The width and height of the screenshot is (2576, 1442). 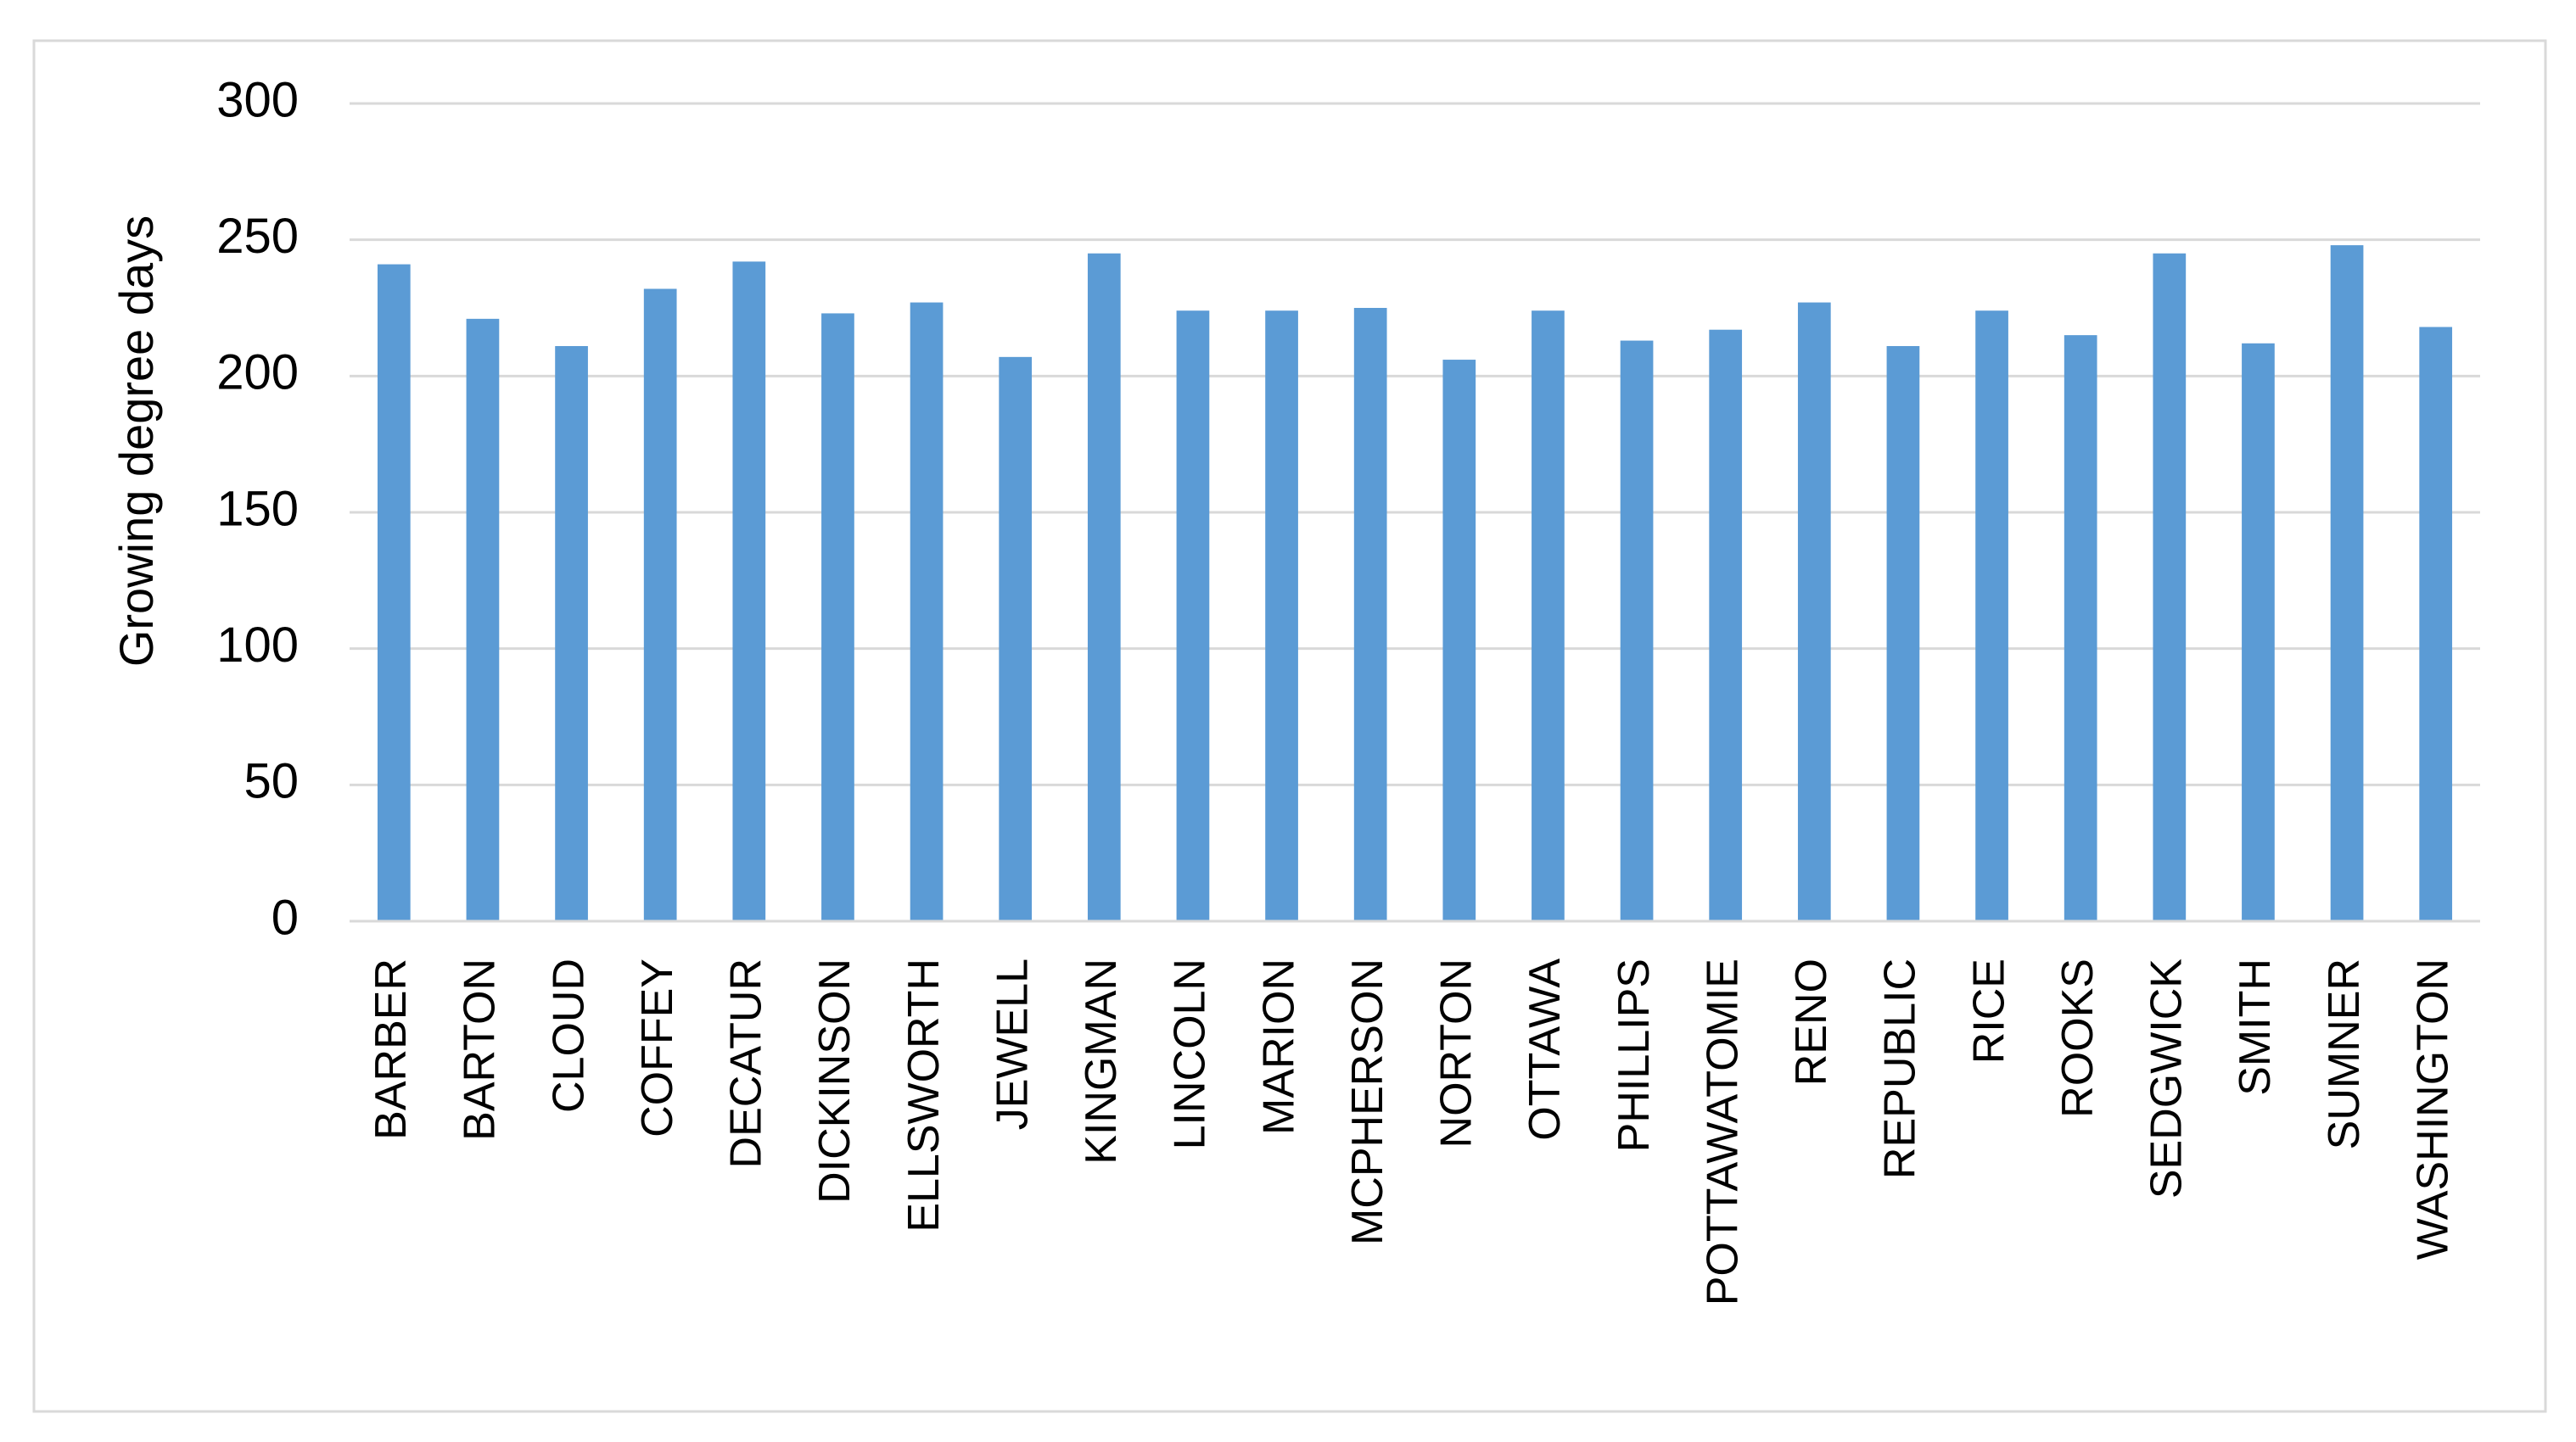 What do you see at coordinates (2167, 1079) in the screenshot?
I see `x-tick-label: SEDGWICK` at bounding box center [2167, 1079].